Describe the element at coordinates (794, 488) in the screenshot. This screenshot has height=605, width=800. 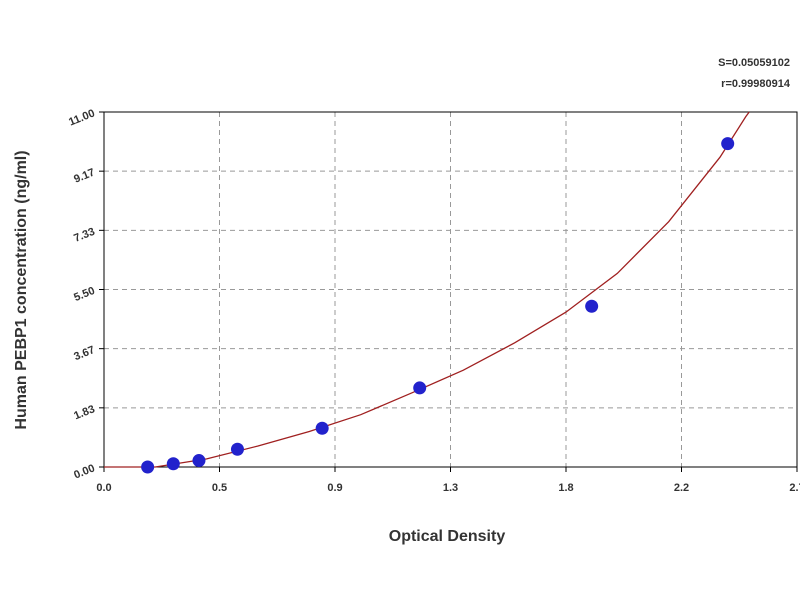
I see `x-tick-label: 2.7` at that location.